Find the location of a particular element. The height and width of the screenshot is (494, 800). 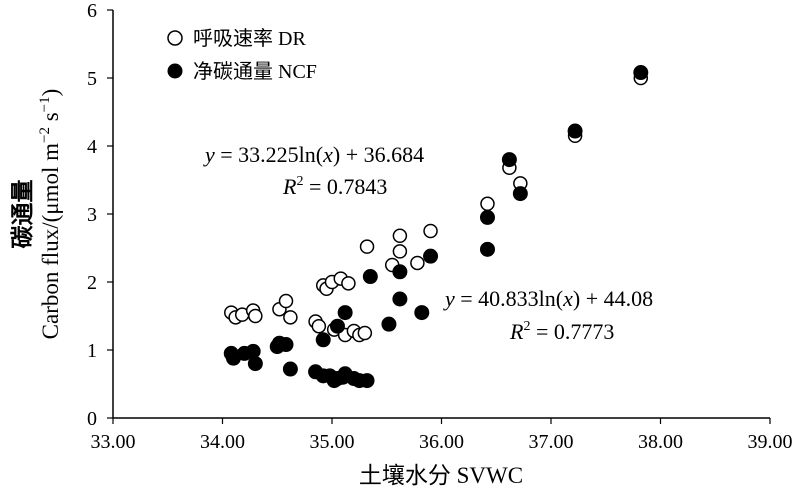

y-tick-label: 2 is located at coordinates (92, 283).